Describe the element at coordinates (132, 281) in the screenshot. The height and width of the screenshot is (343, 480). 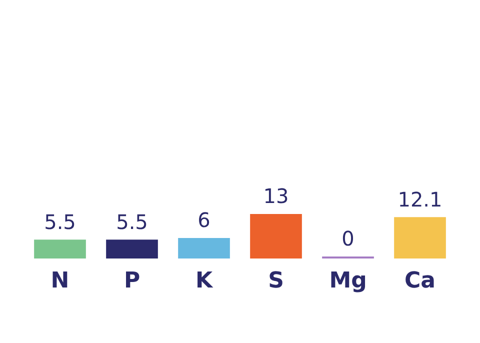
I see `x-tick-label: P` at that location.